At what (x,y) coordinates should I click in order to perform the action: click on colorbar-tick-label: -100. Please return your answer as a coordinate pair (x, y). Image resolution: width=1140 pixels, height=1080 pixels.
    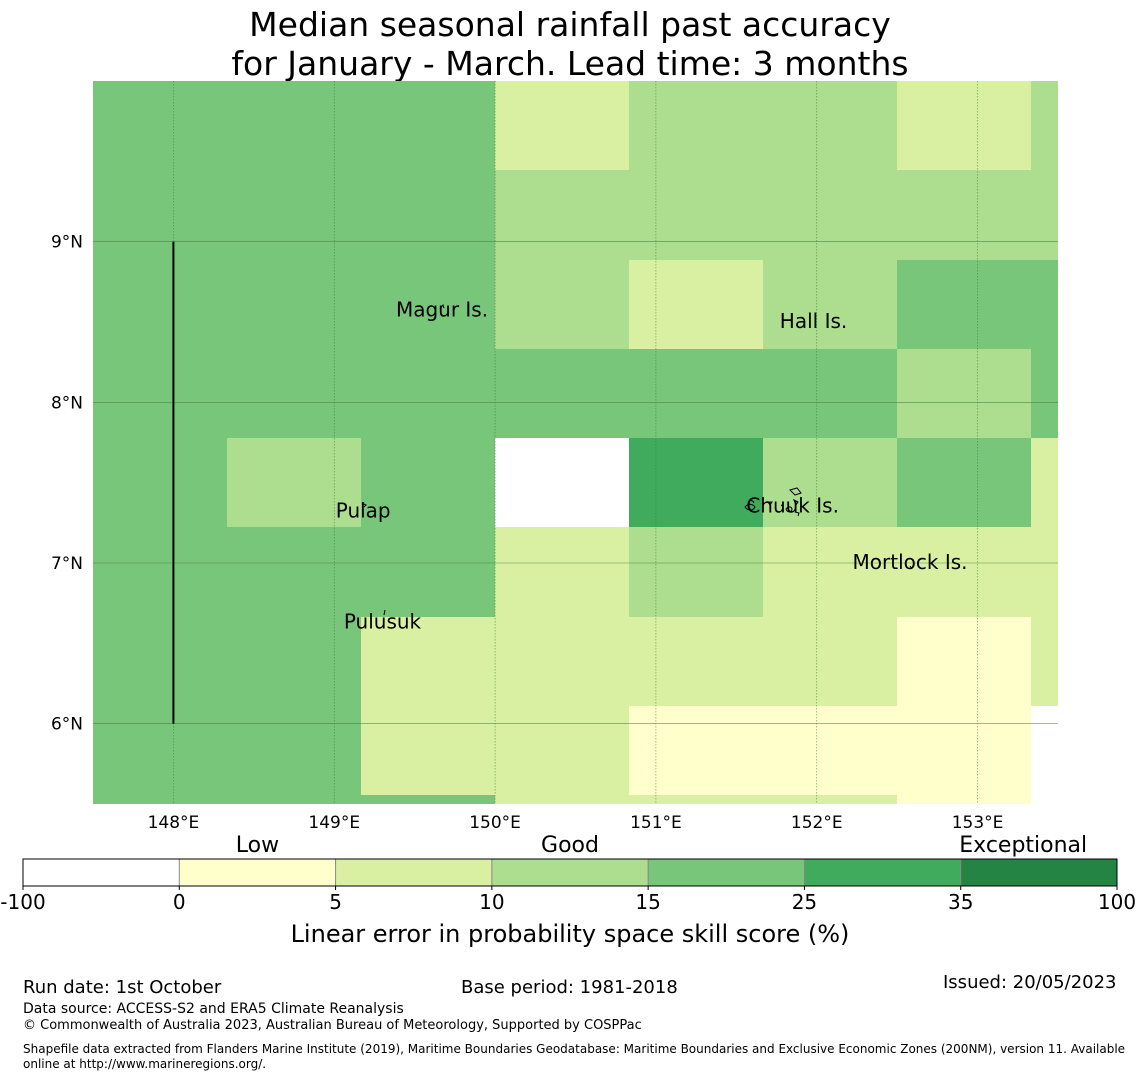
    Looking at the image, I should click on (22, 902).